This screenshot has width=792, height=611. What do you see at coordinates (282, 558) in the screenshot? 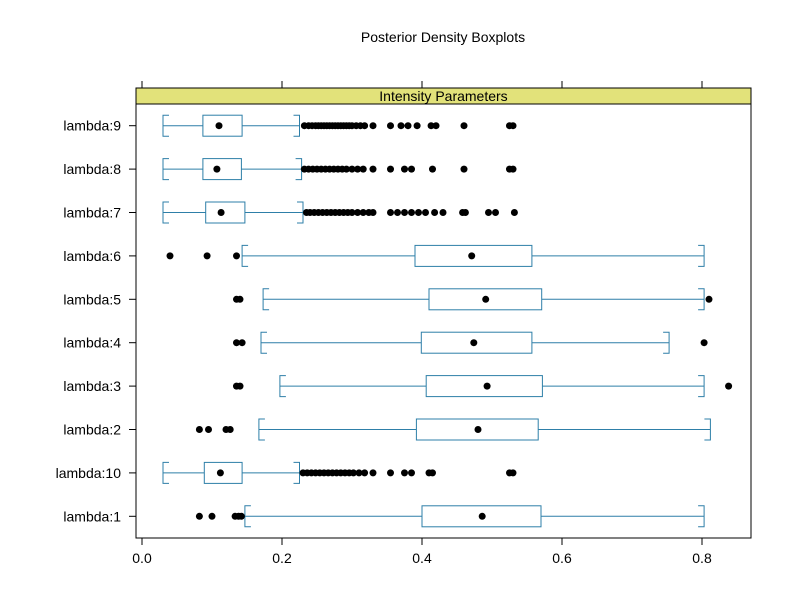
I see `x-tick-label: 0.2` at bounding box center [282, 558].